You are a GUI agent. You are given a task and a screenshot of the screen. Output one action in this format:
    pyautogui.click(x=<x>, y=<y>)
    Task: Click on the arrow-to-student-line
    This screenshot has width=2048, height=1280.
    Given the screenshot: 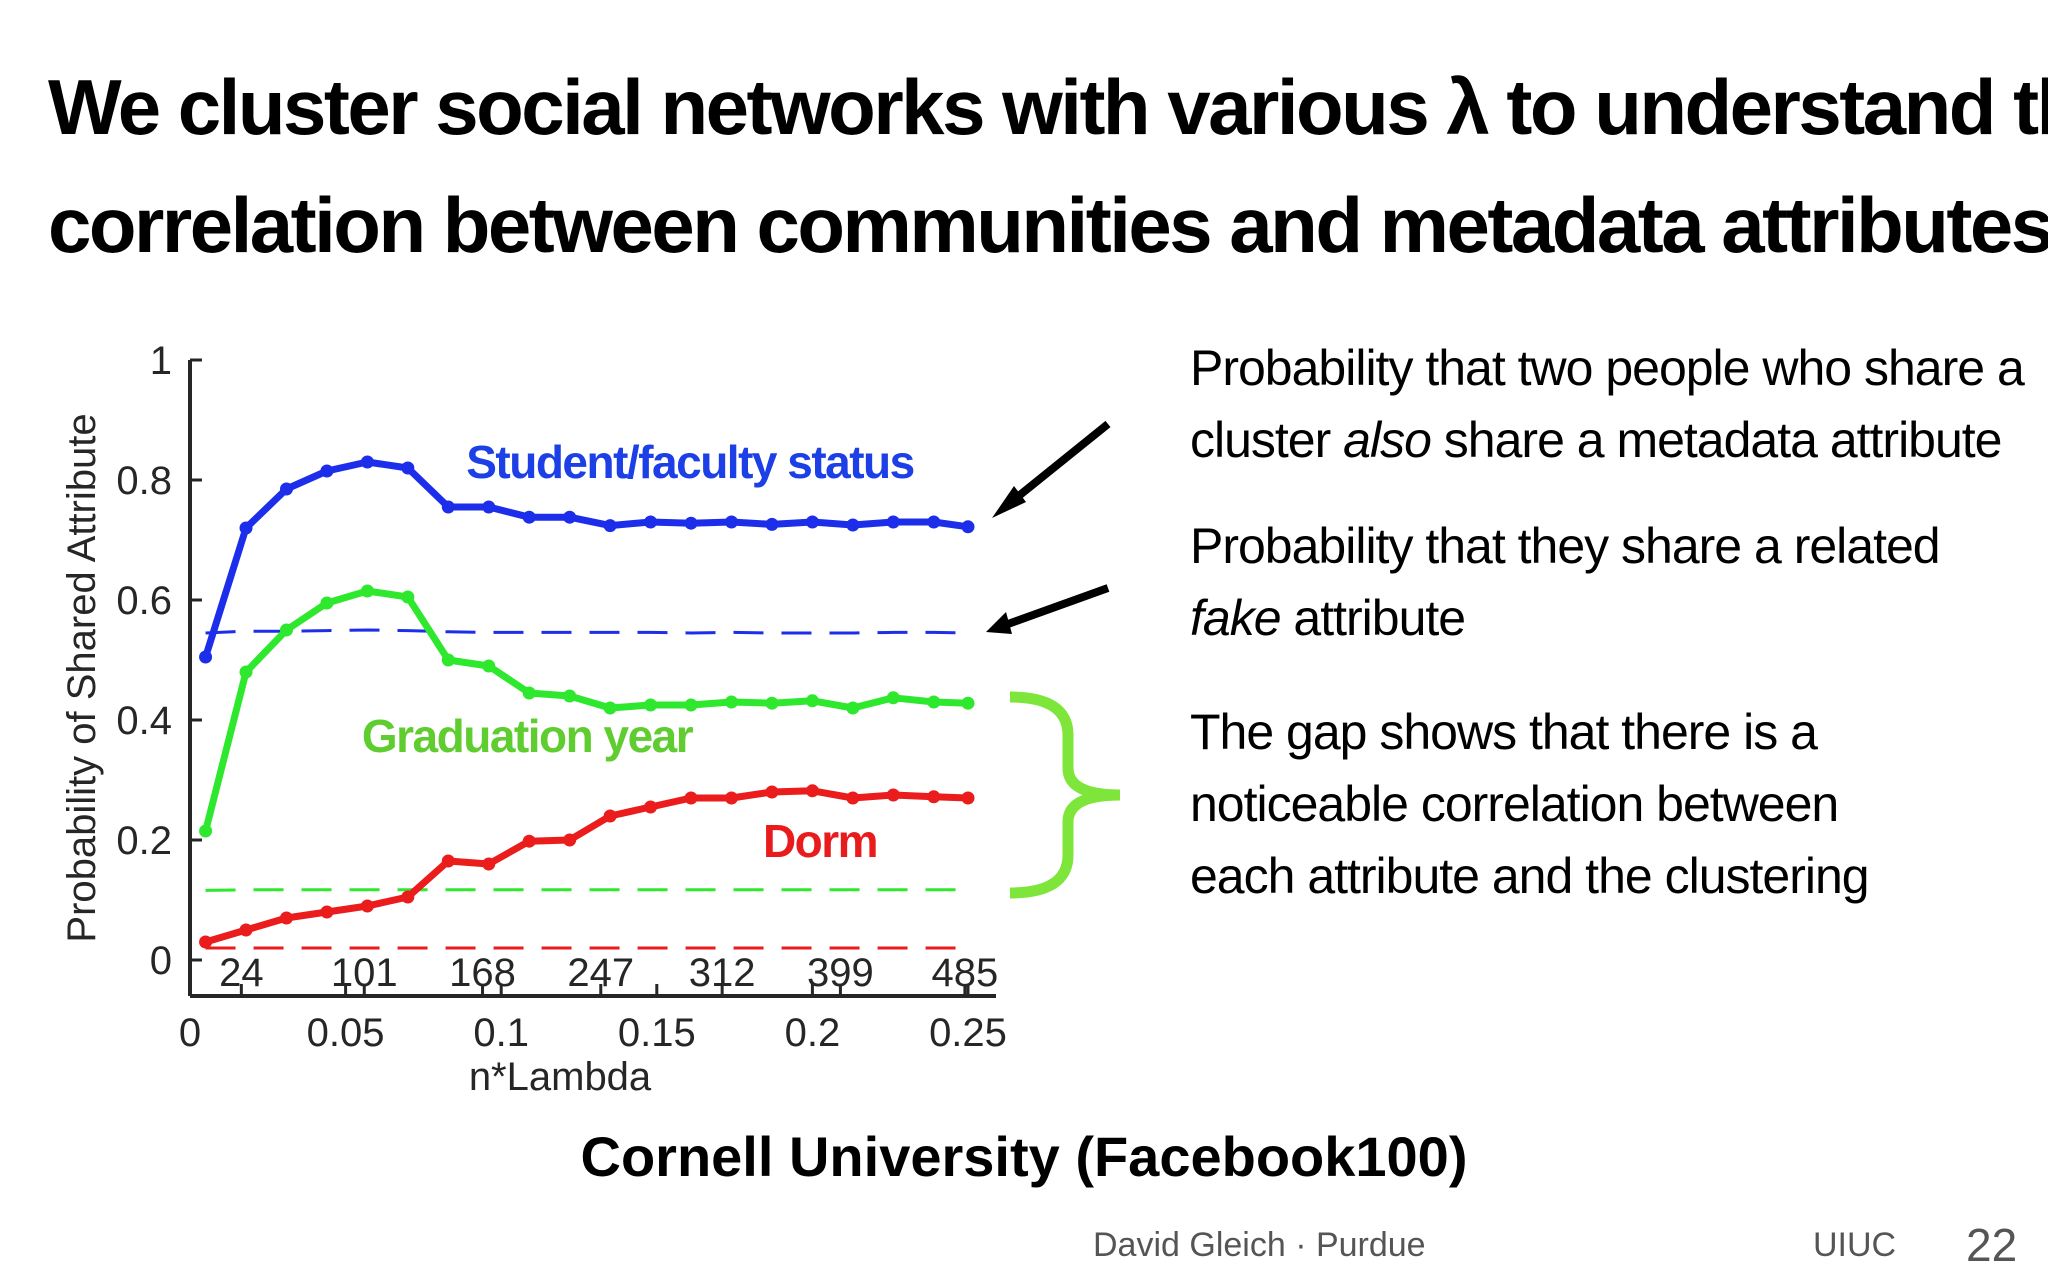 What is the action you would take?
    pyautogui.click(x=1051, y=469)
    